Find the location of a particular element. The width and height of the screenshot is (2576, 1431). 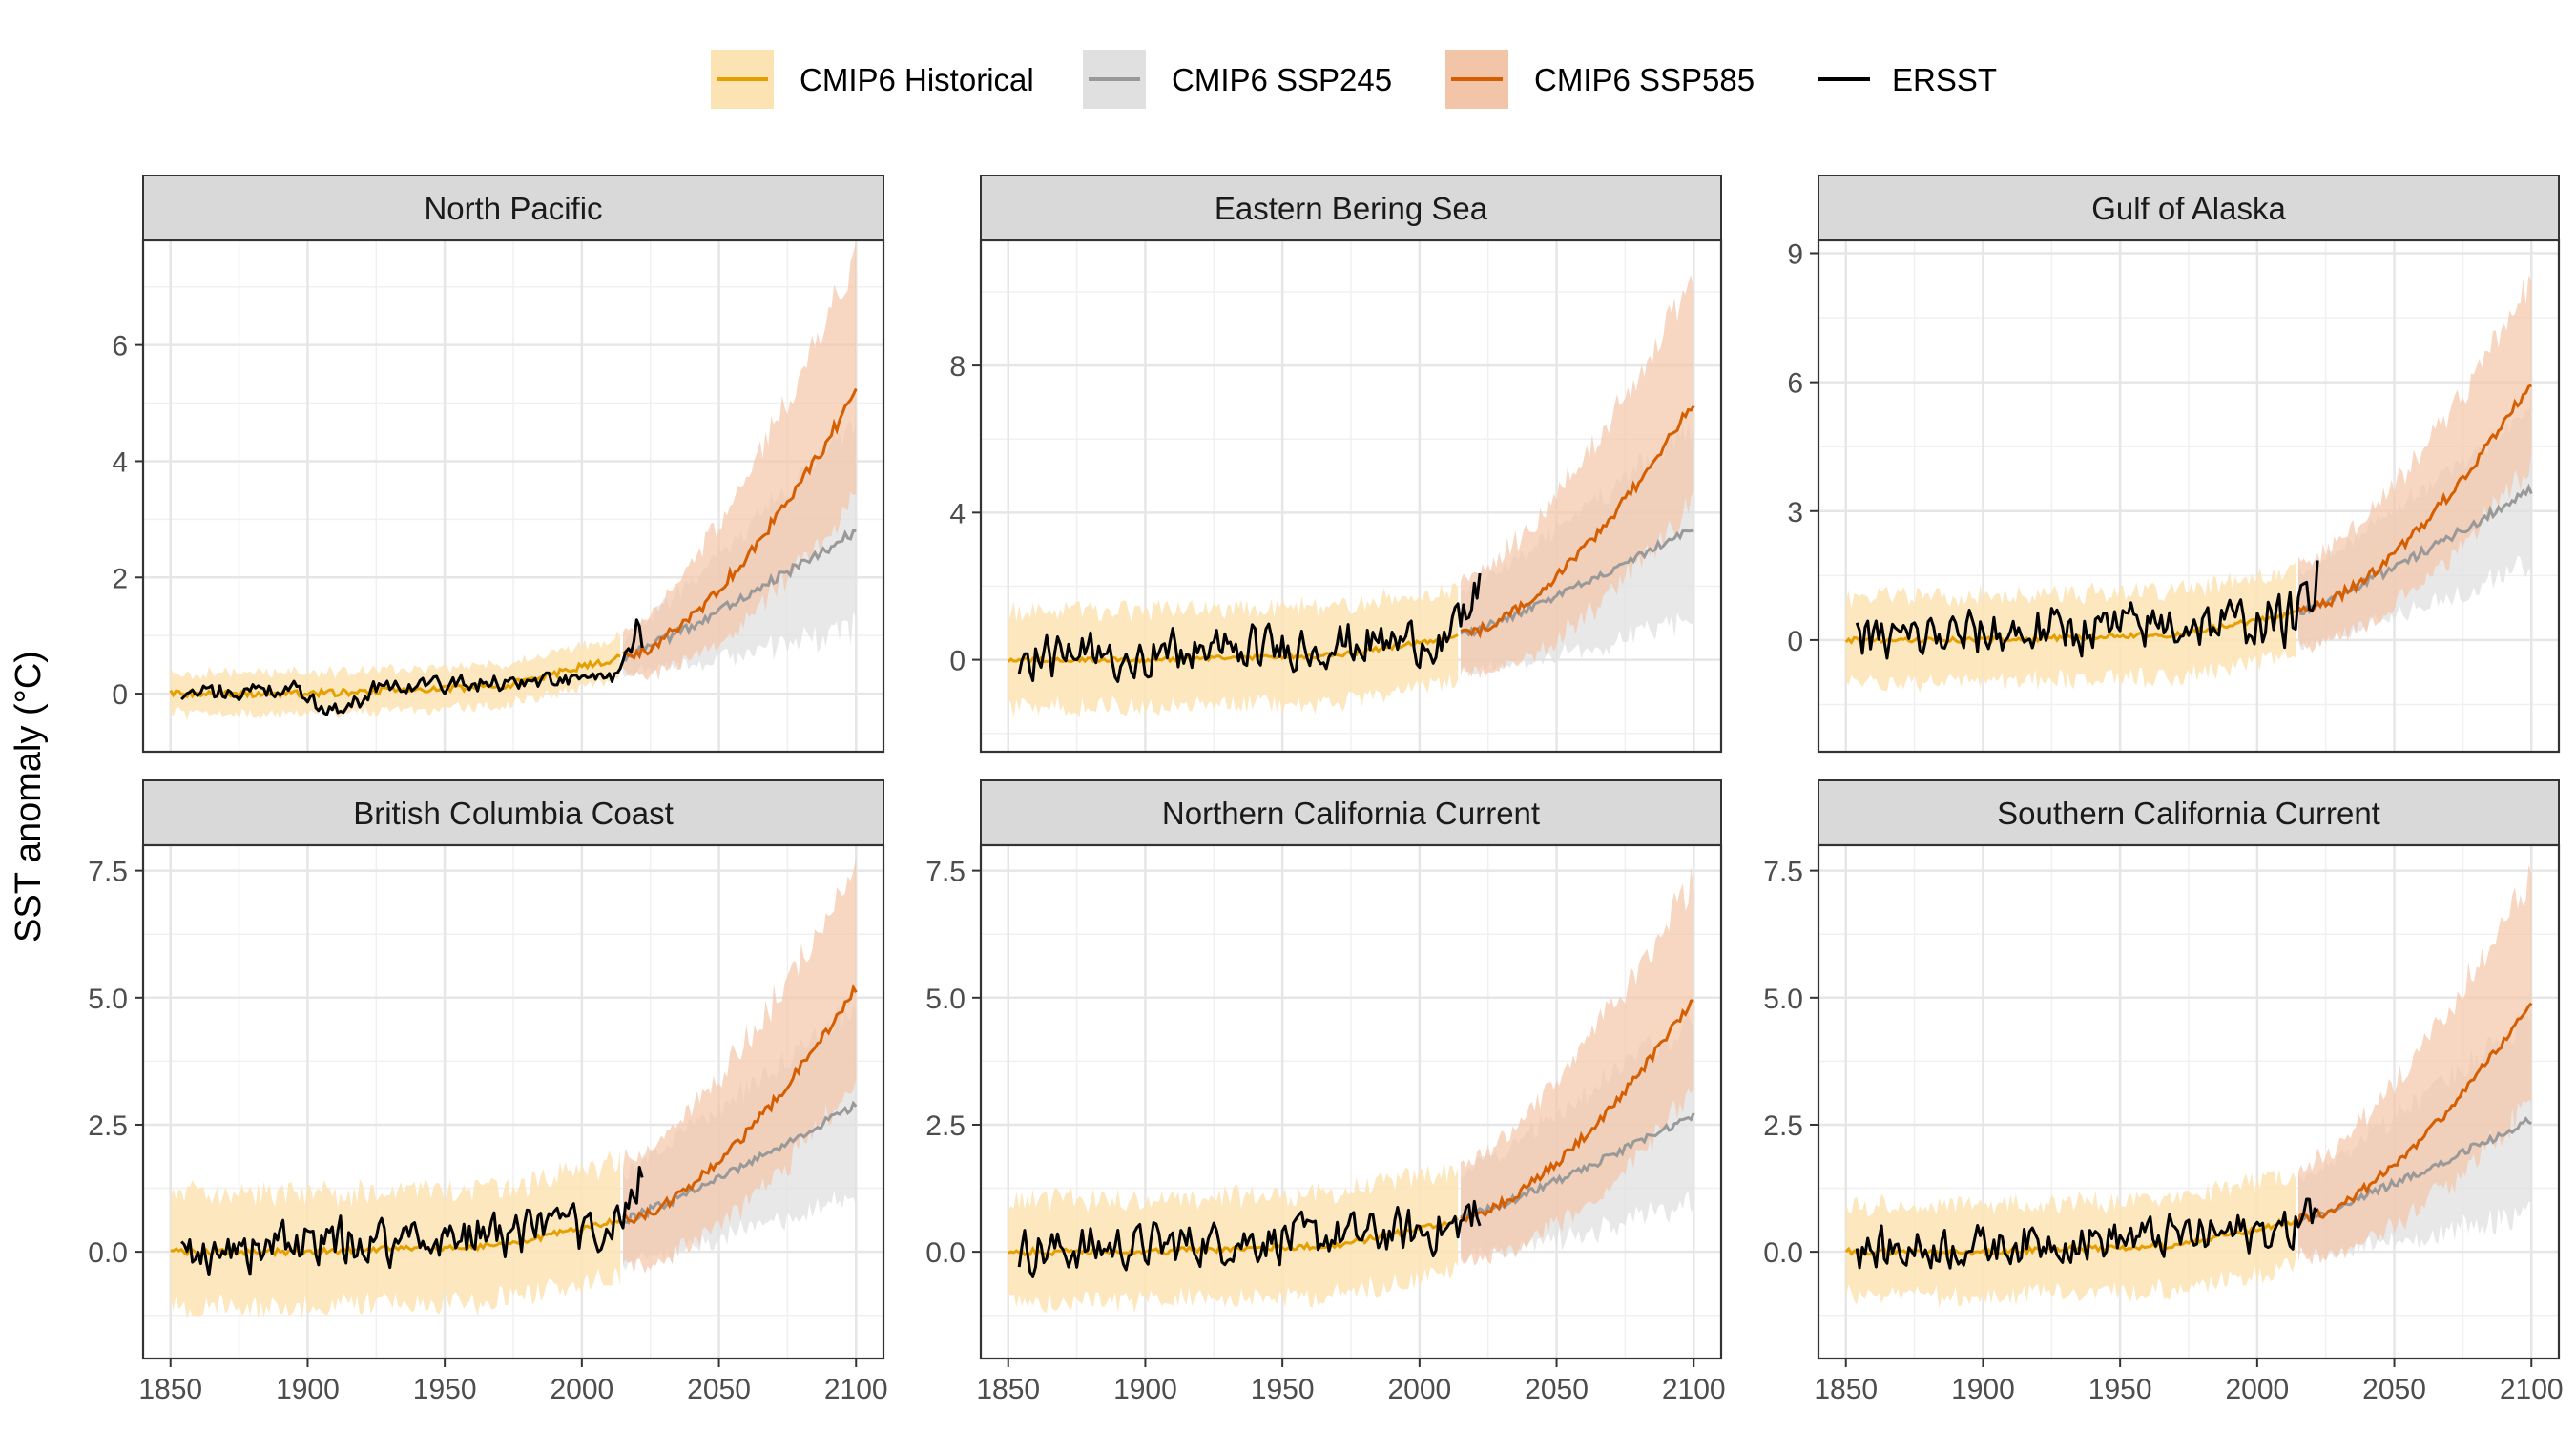

legend-item-3: ERSST is located at coordinates (1907, 79).